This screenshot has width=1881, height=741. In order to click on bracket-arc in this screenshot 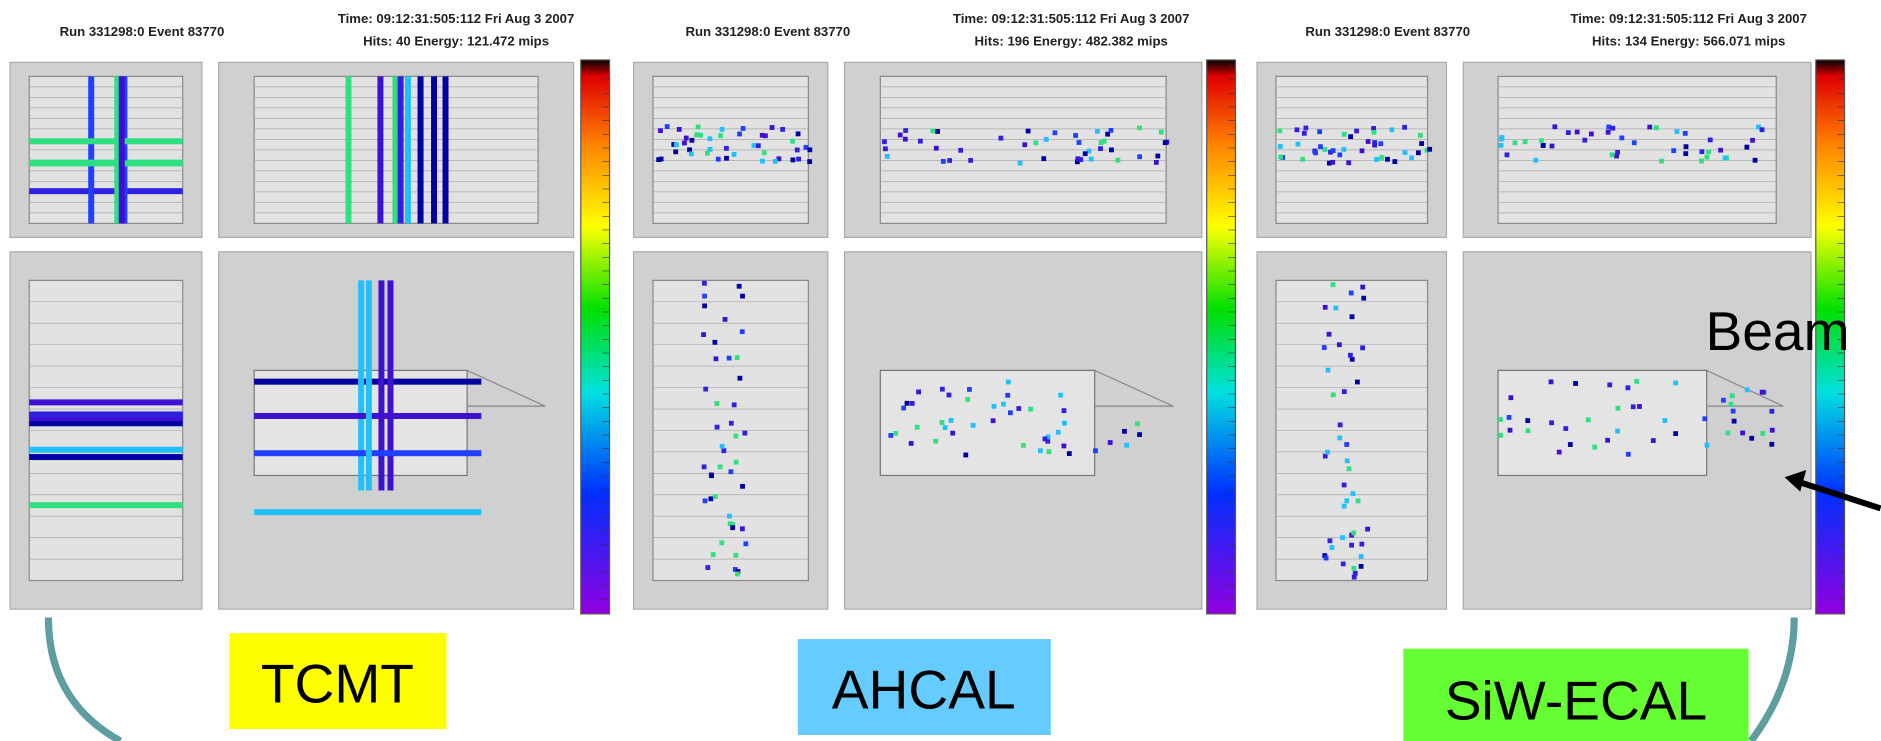, I will do `click(1773, 679)`.